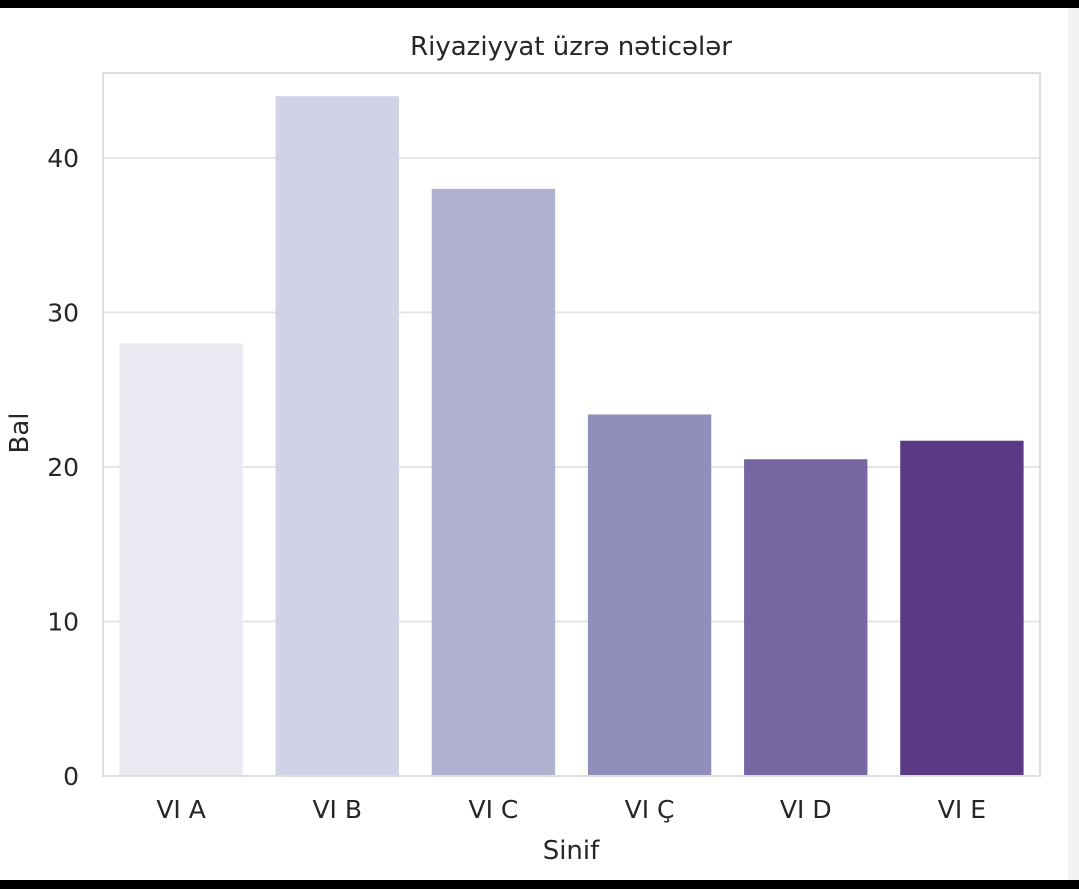  I want to click on bar-vi-c, so click(493, 482).